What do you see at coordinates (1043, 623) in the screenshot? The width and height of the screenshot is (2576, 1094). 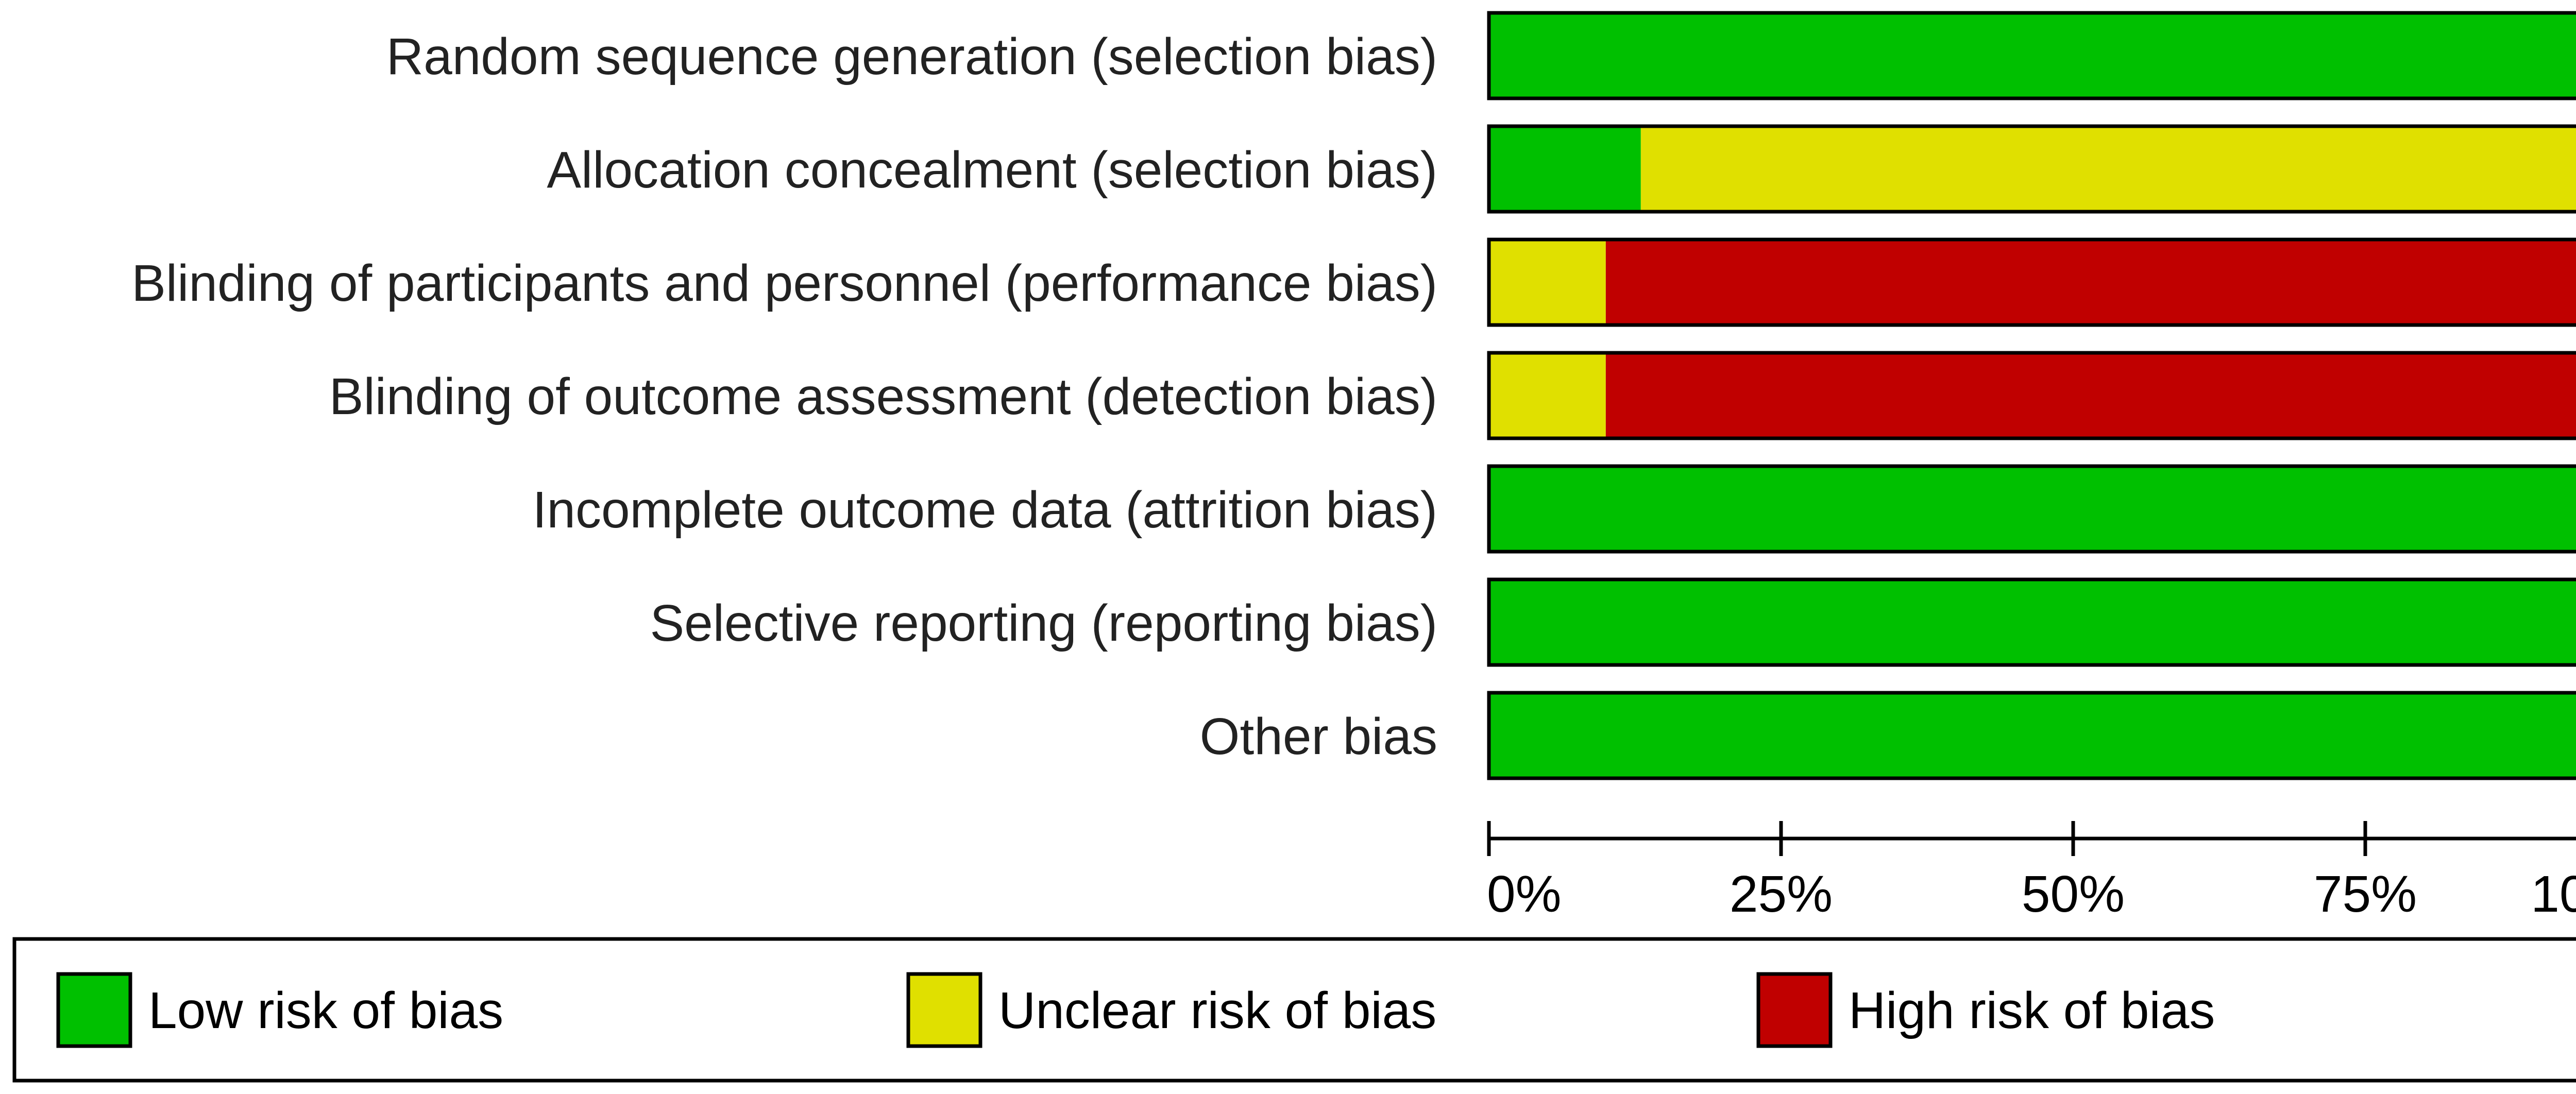 I see `category-label: Selective reporting (reporting bias)` at bounding box center [1043, 623].